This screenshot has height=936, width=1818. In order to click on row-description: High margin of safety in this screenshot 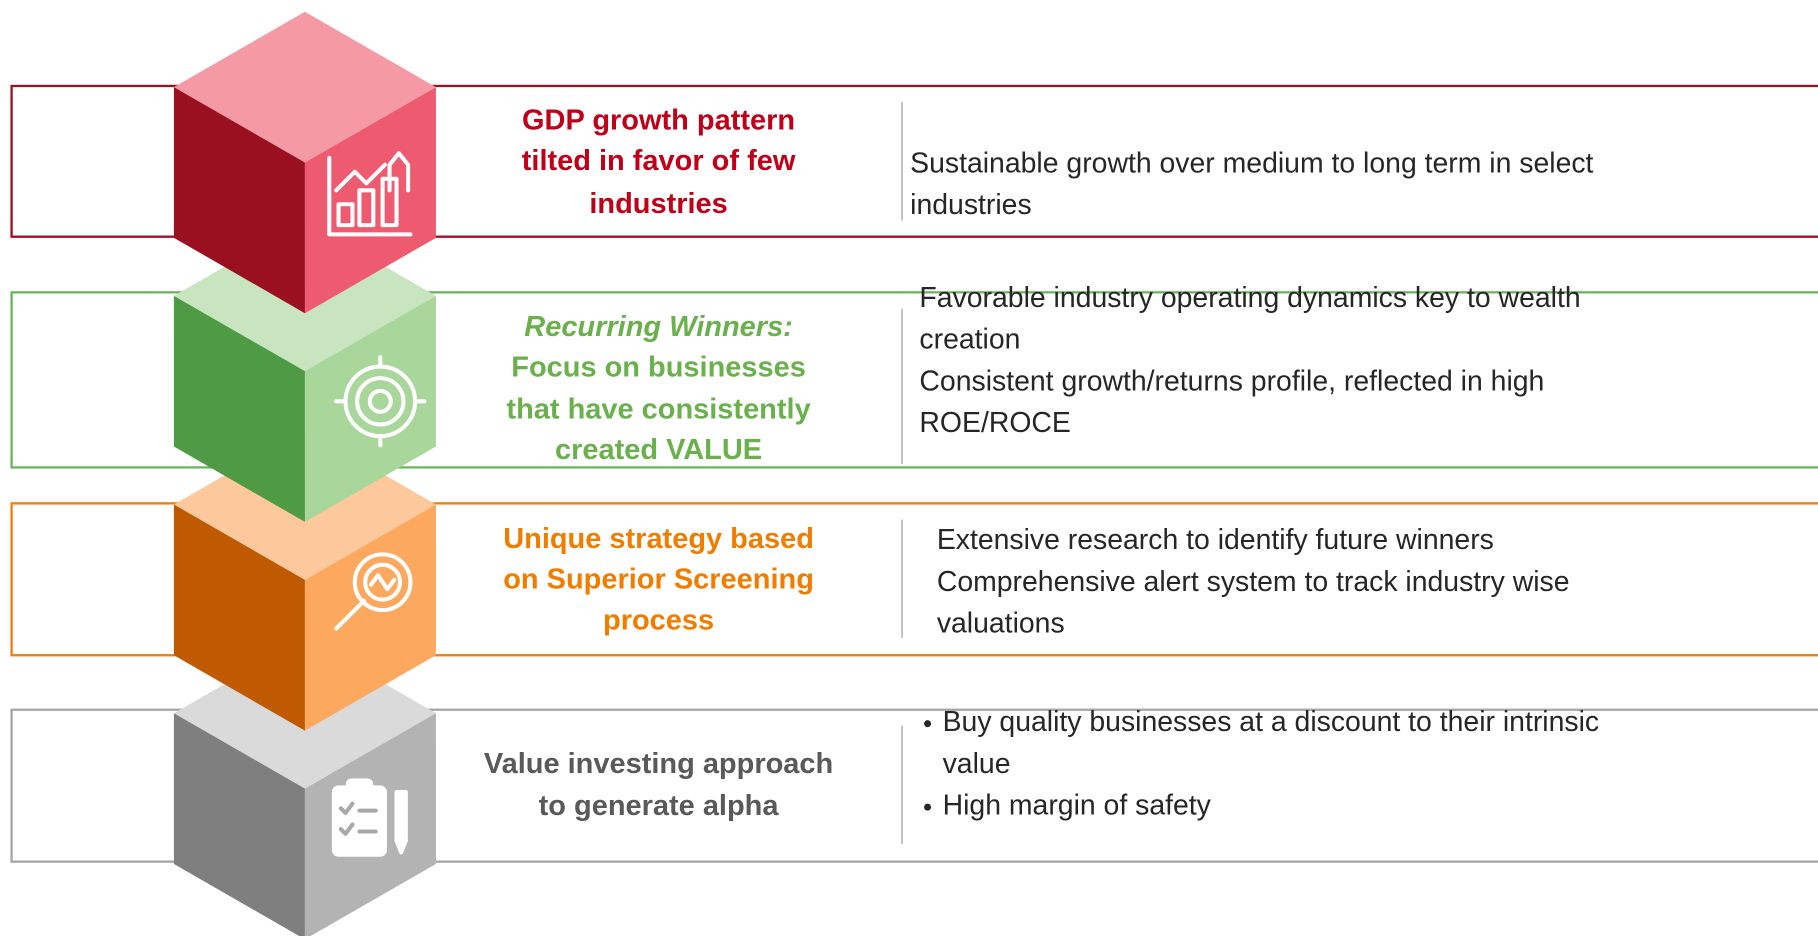, I will do `click(1077, 806)`.